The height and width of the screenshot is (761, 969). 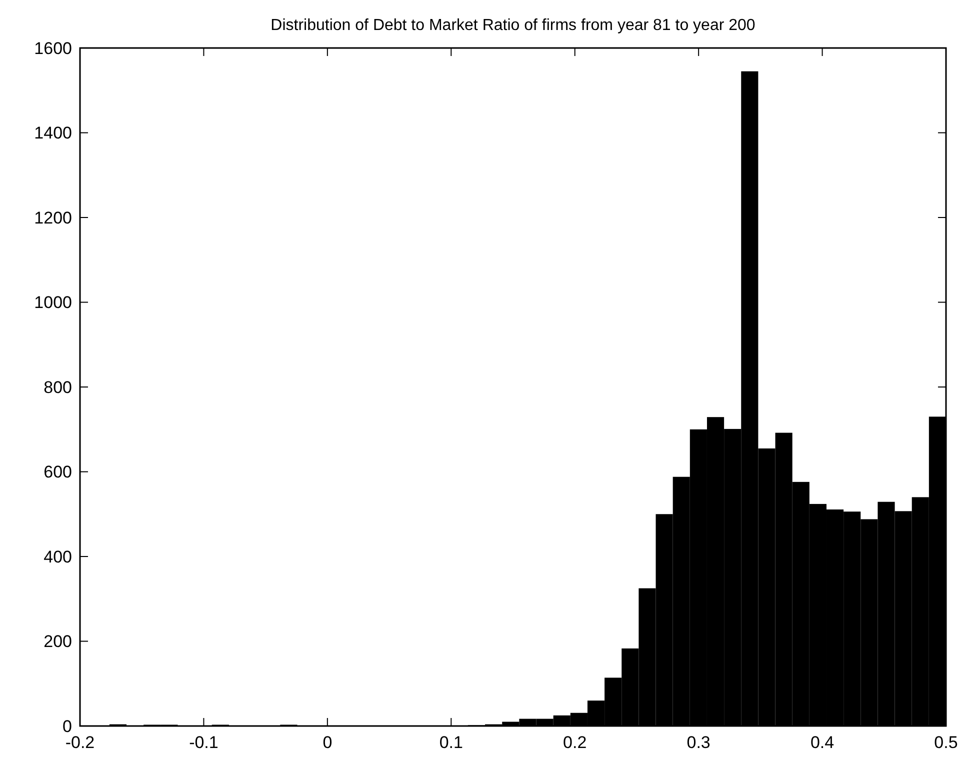 What do you see at coordinates (58, 556) in the screenshot?
I see `y-tick-label: 400` at bounding box center [58, 556].